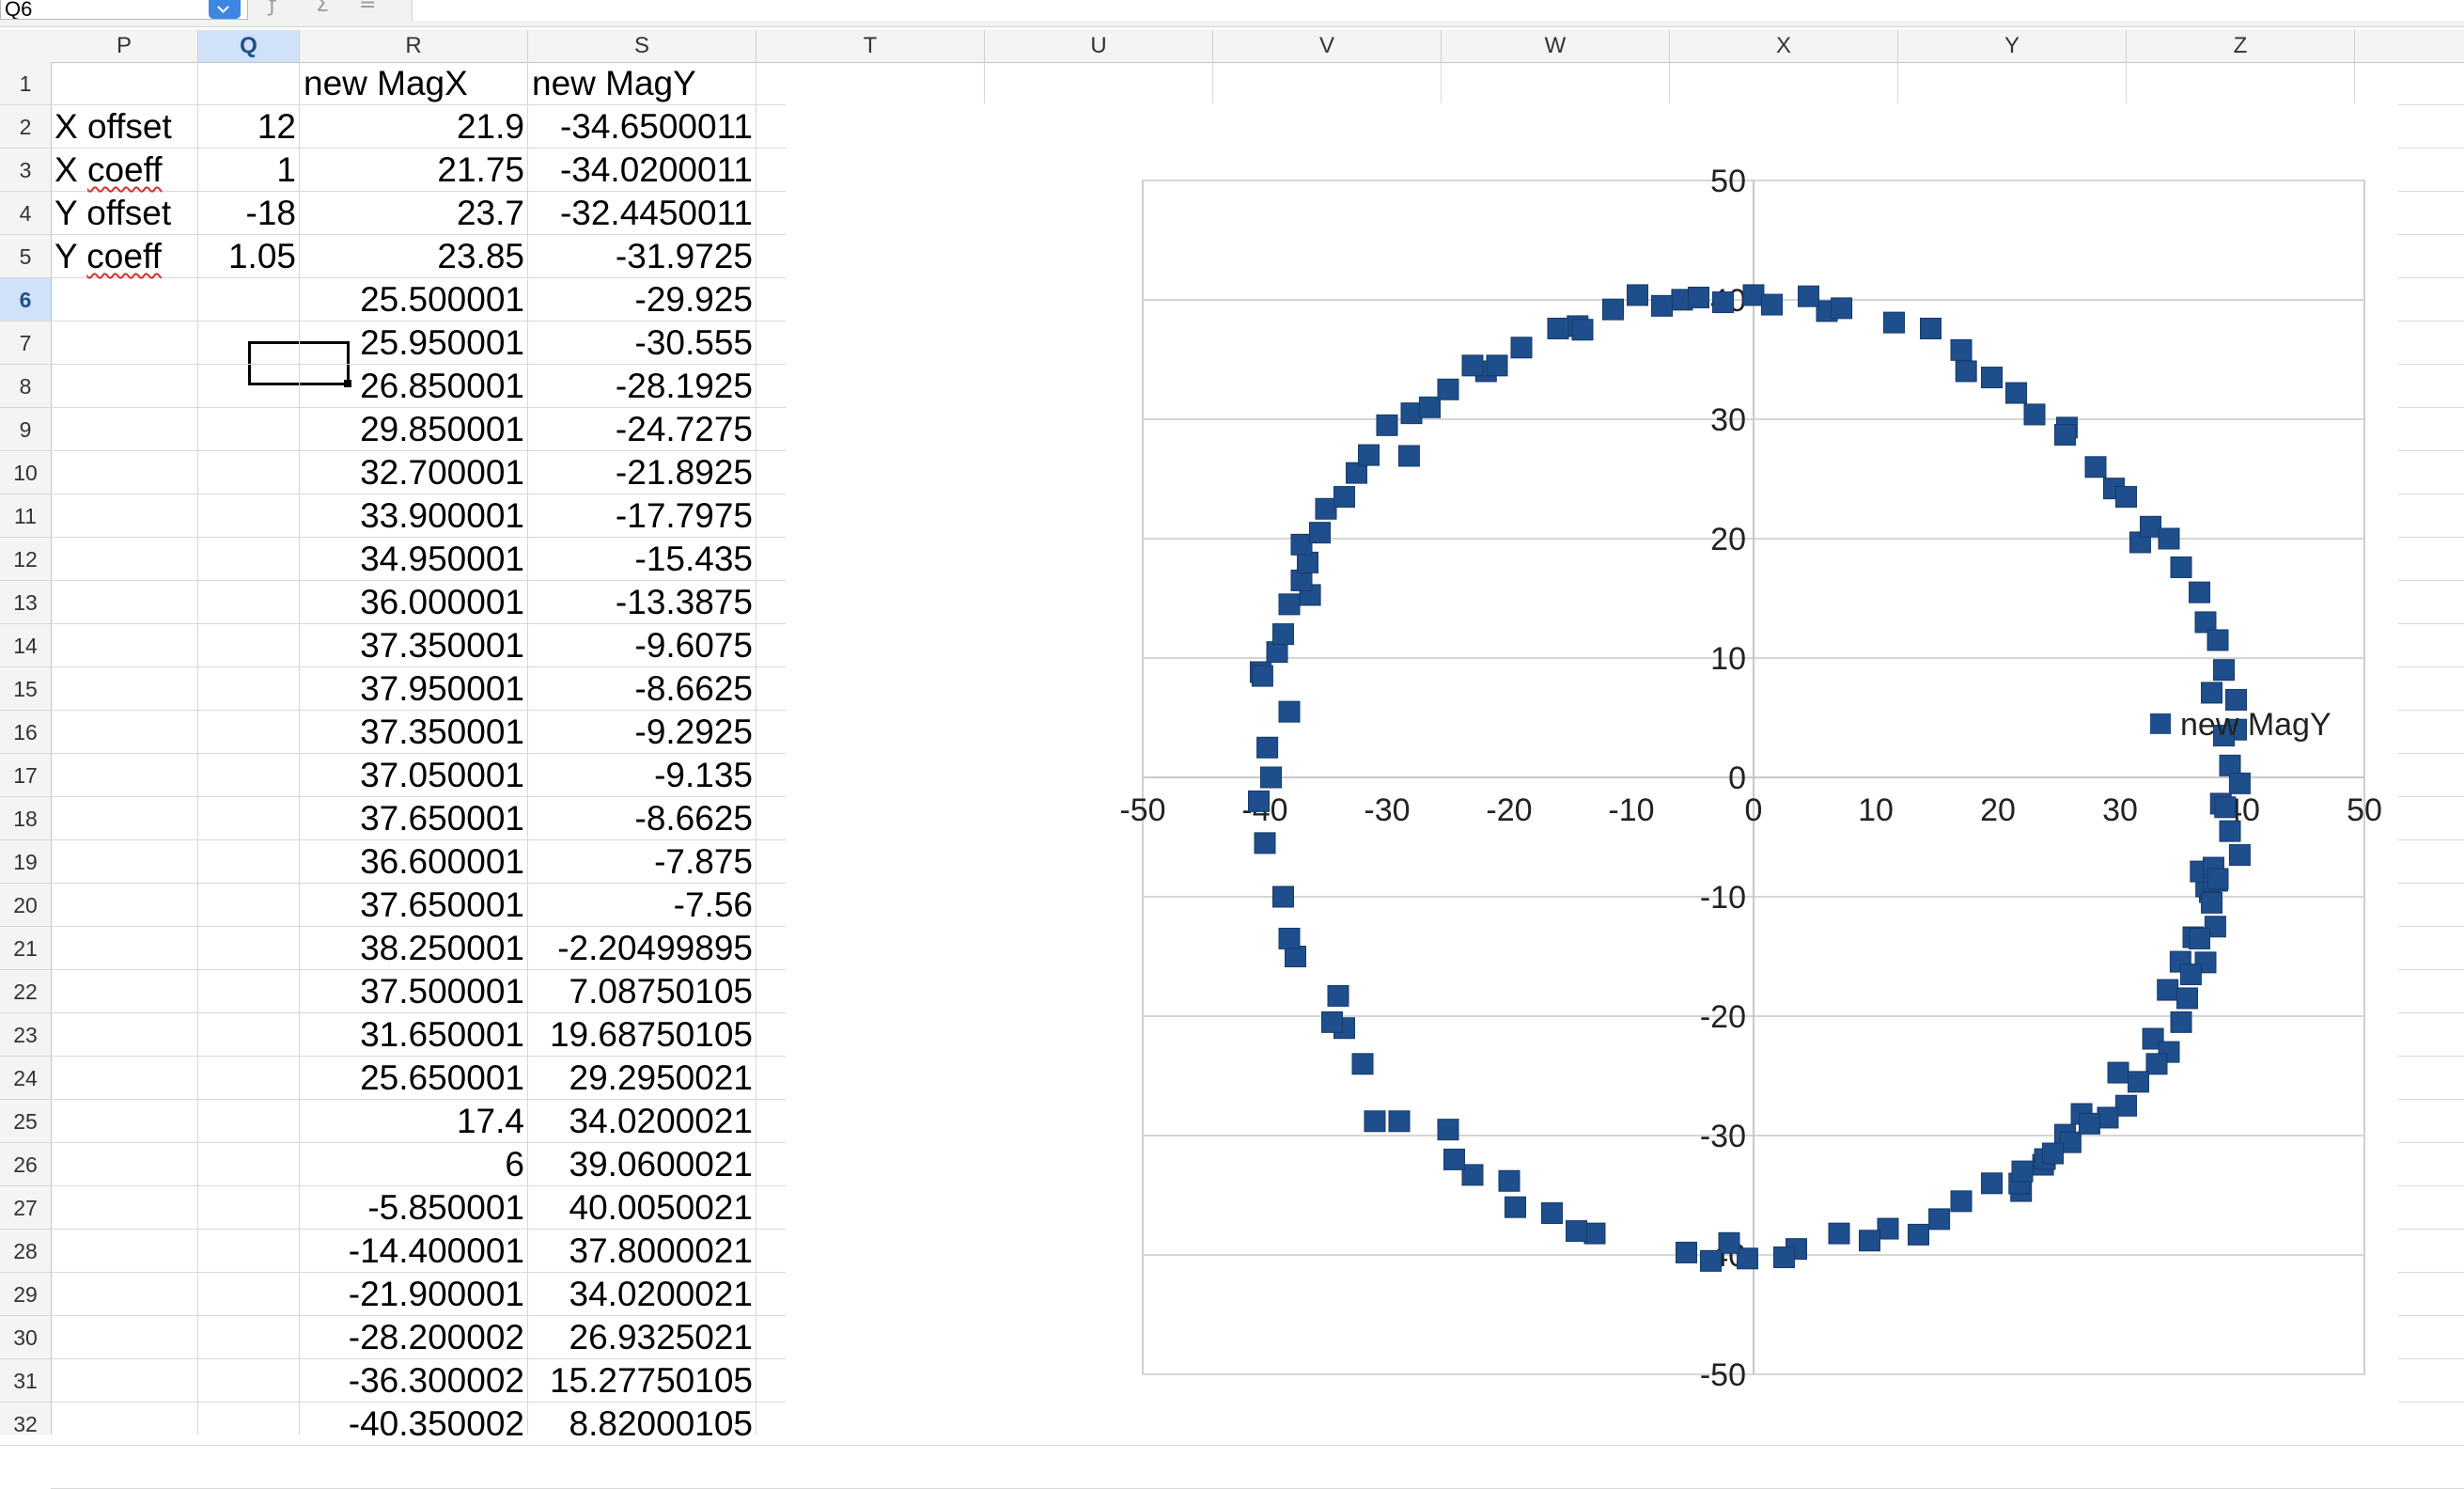  What do you see at coordinates (25, 1294) in the screenshot?
I see `row-header-29: 29` at bounding box center [25, 1294].